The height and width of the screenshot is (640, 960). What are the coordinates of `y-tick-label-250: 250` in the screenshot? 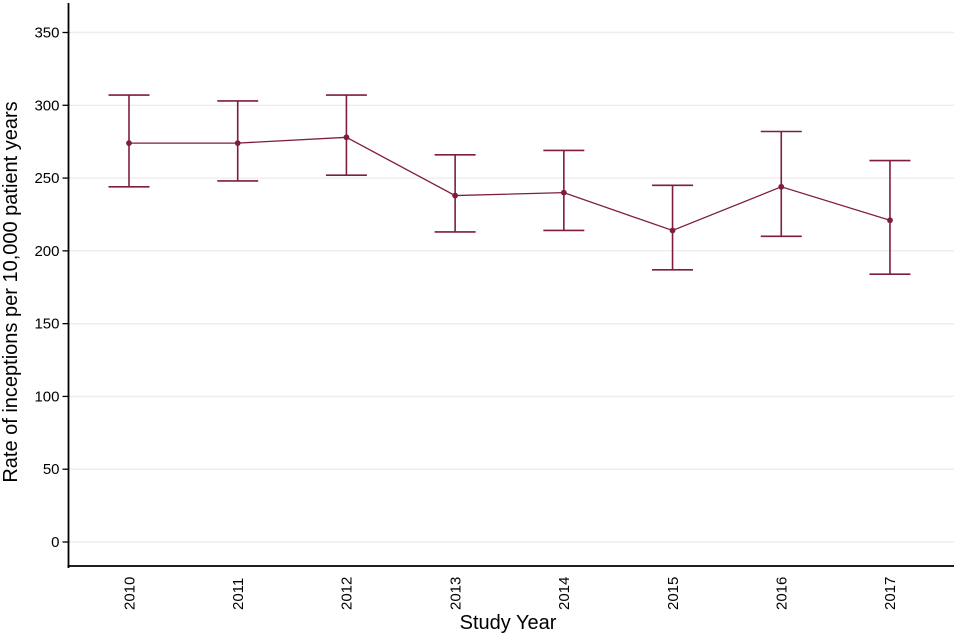 It's located at (46, 178).